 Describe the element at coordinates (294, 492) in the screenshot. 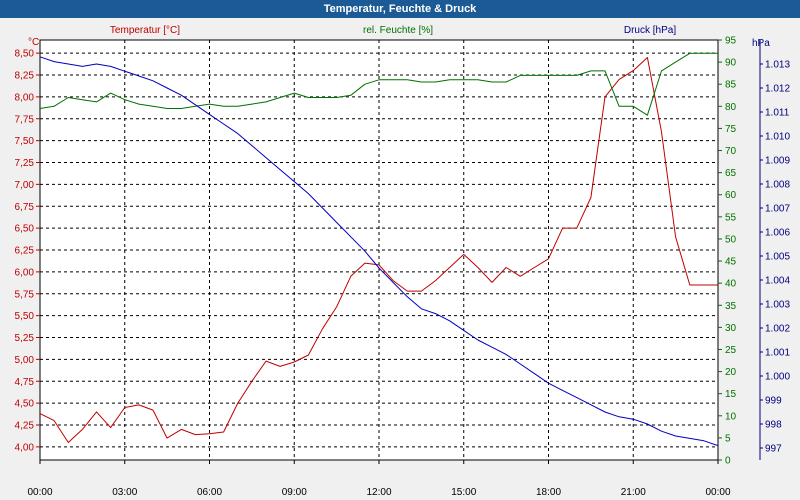

I see `x-tick-time: 09:00` at that location.